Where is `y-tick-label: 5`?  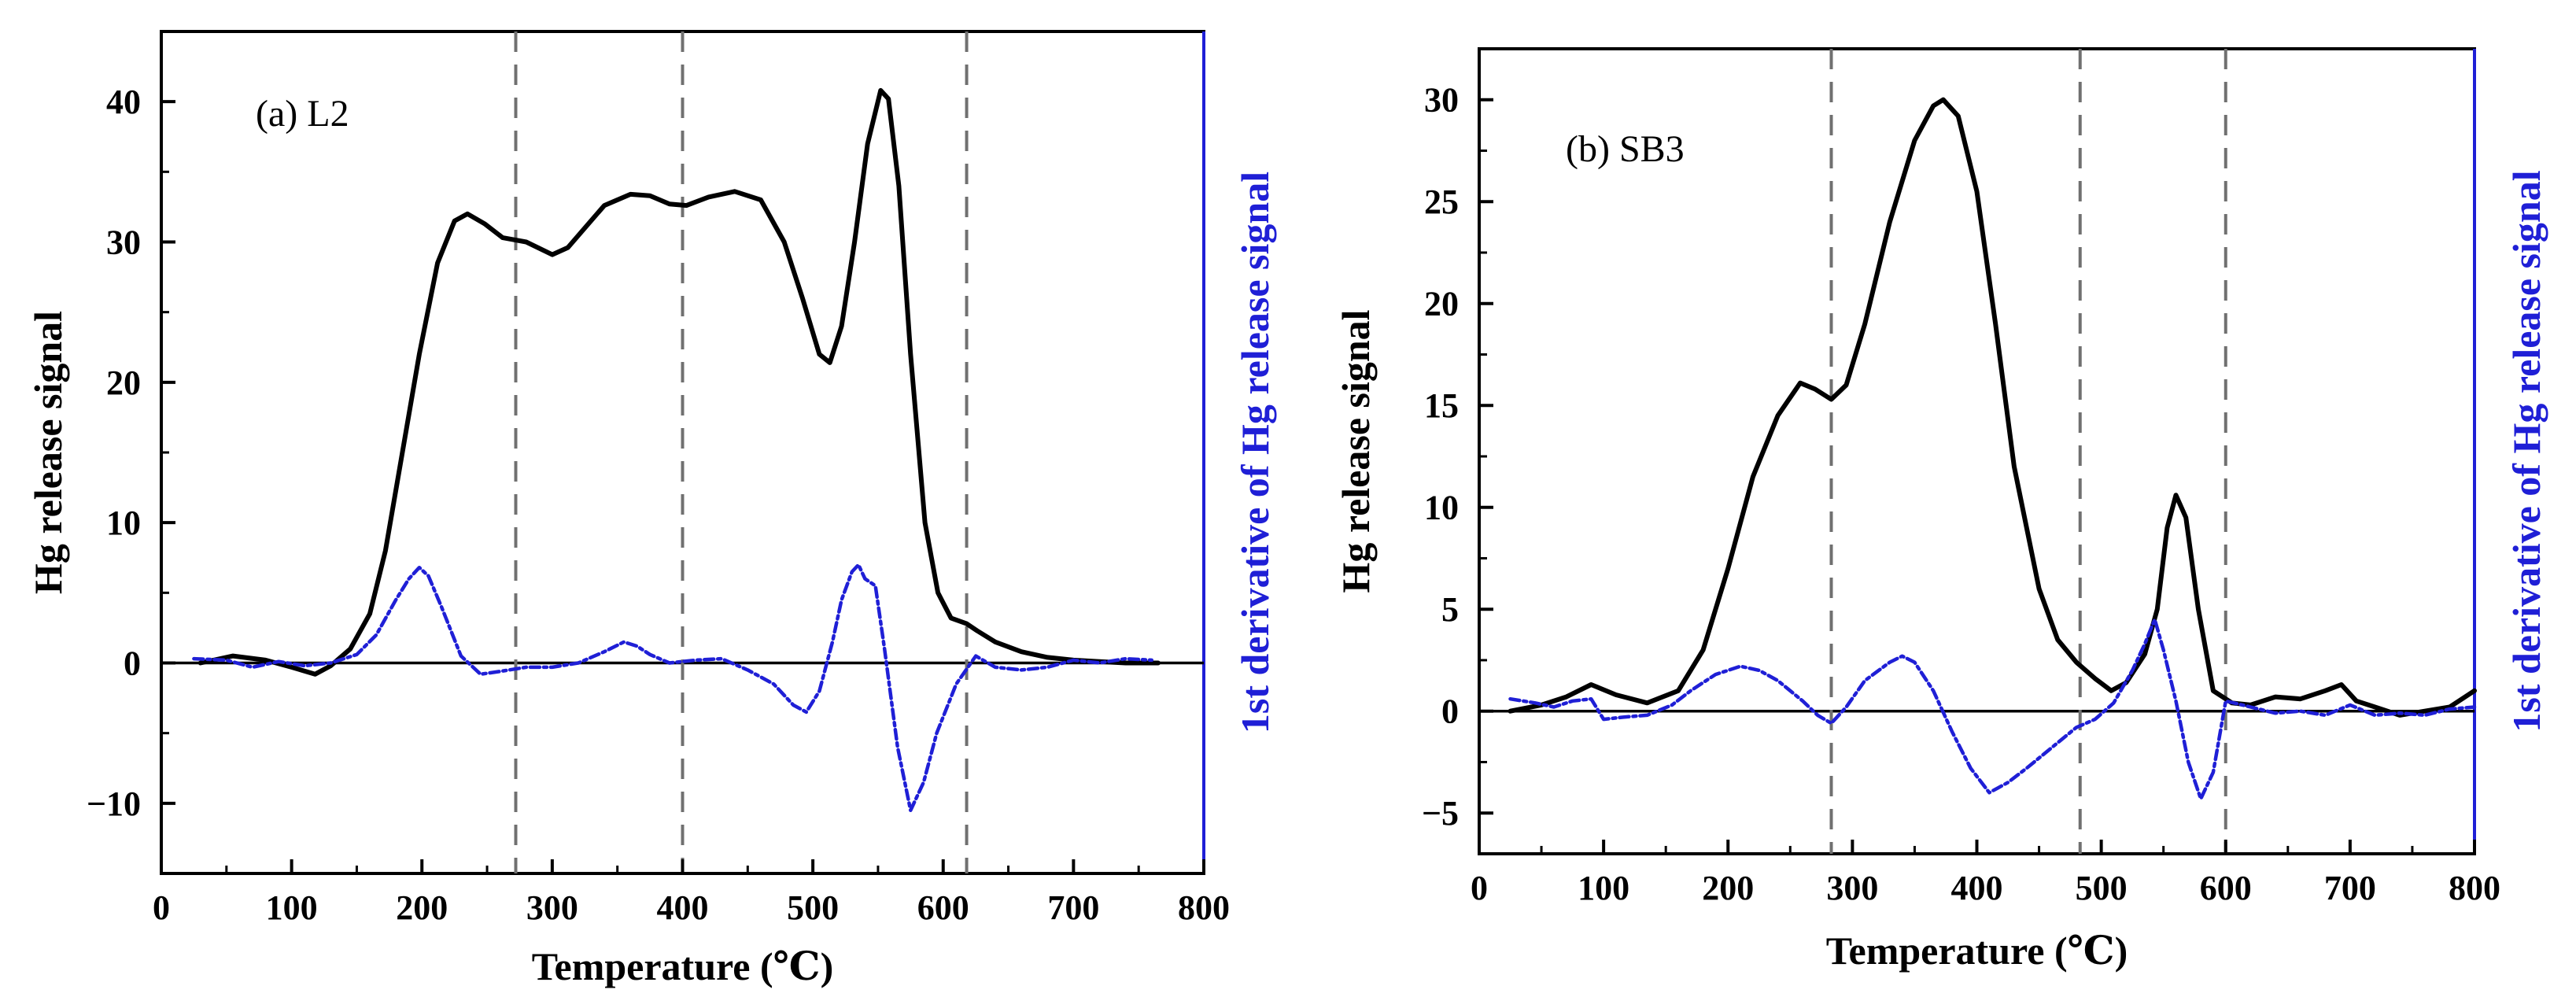 y-tick-label: 5 is located at coordinates (1450, 609).